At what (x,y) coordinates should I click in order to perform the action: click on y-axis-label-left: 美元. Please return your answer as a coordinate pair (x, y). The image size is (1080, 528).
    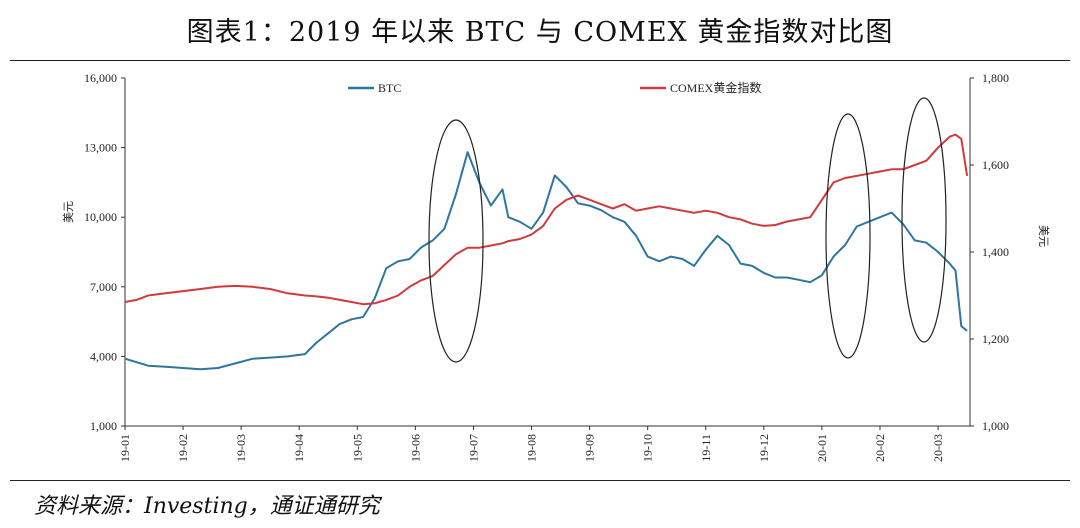
    Looking at the image, I should click on (68, 212).